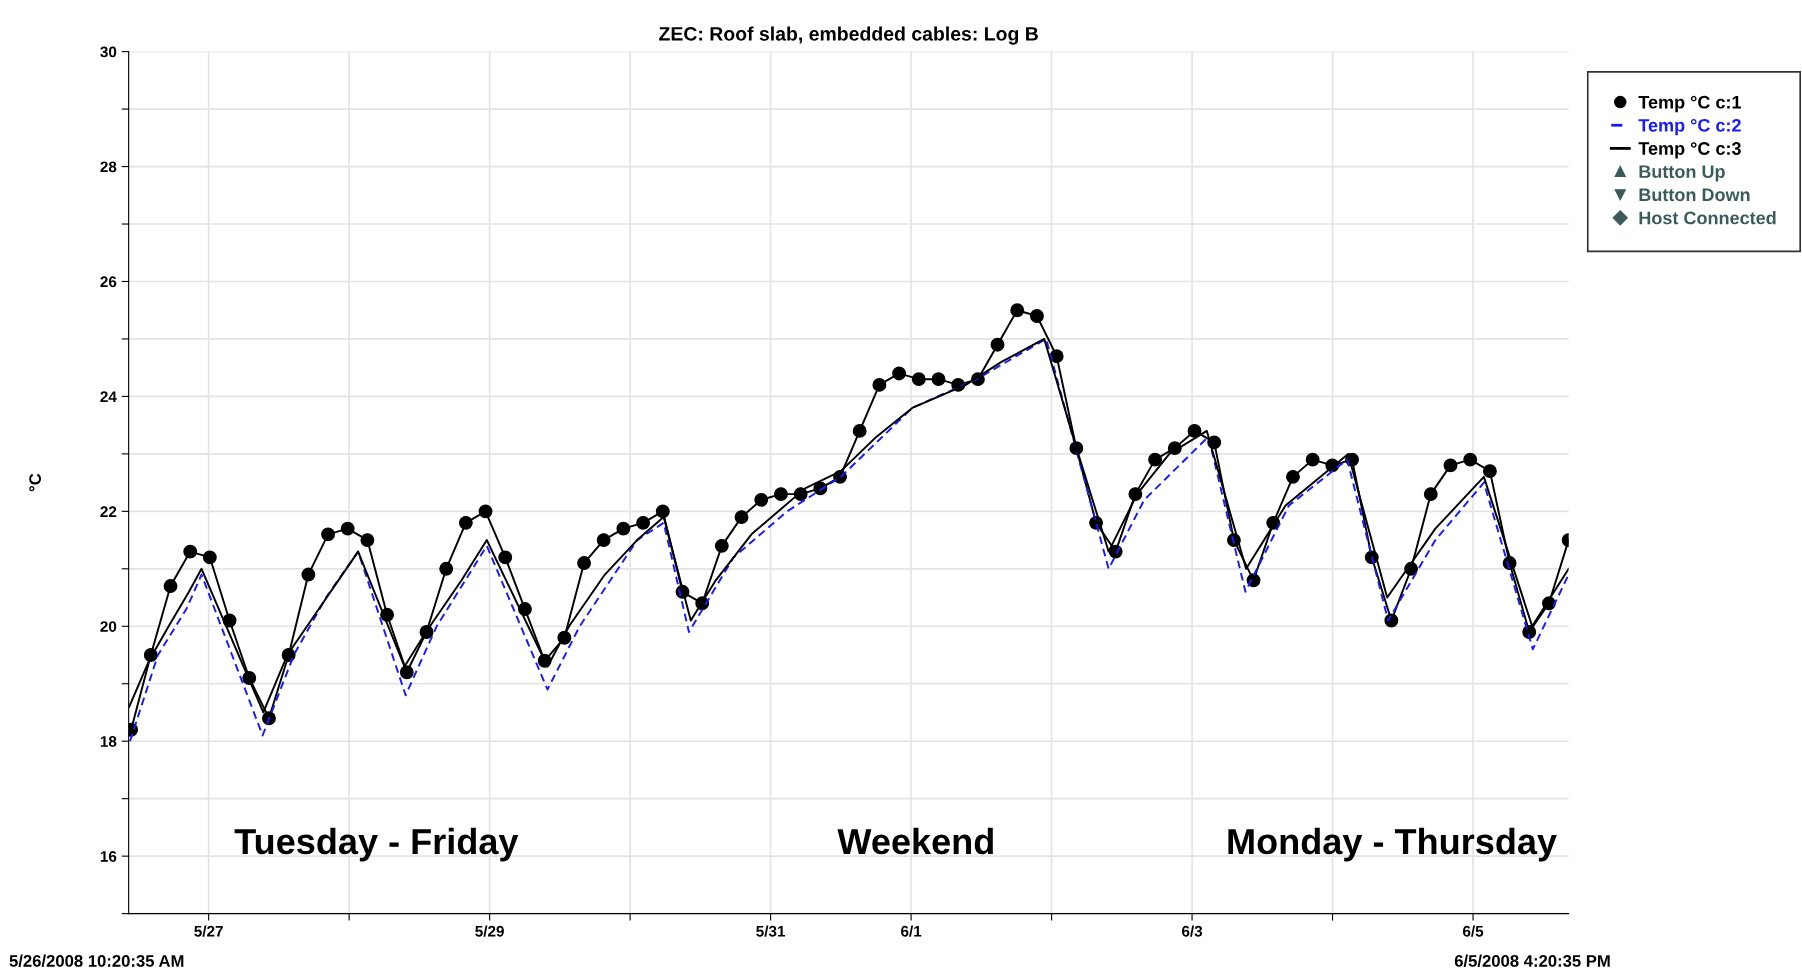 This screenshot has width=1802, height=974. What do you see at coordinates (108, 282) in the screenshot?
I see `y-tick-label: 26` at bounding box center [108, 282].